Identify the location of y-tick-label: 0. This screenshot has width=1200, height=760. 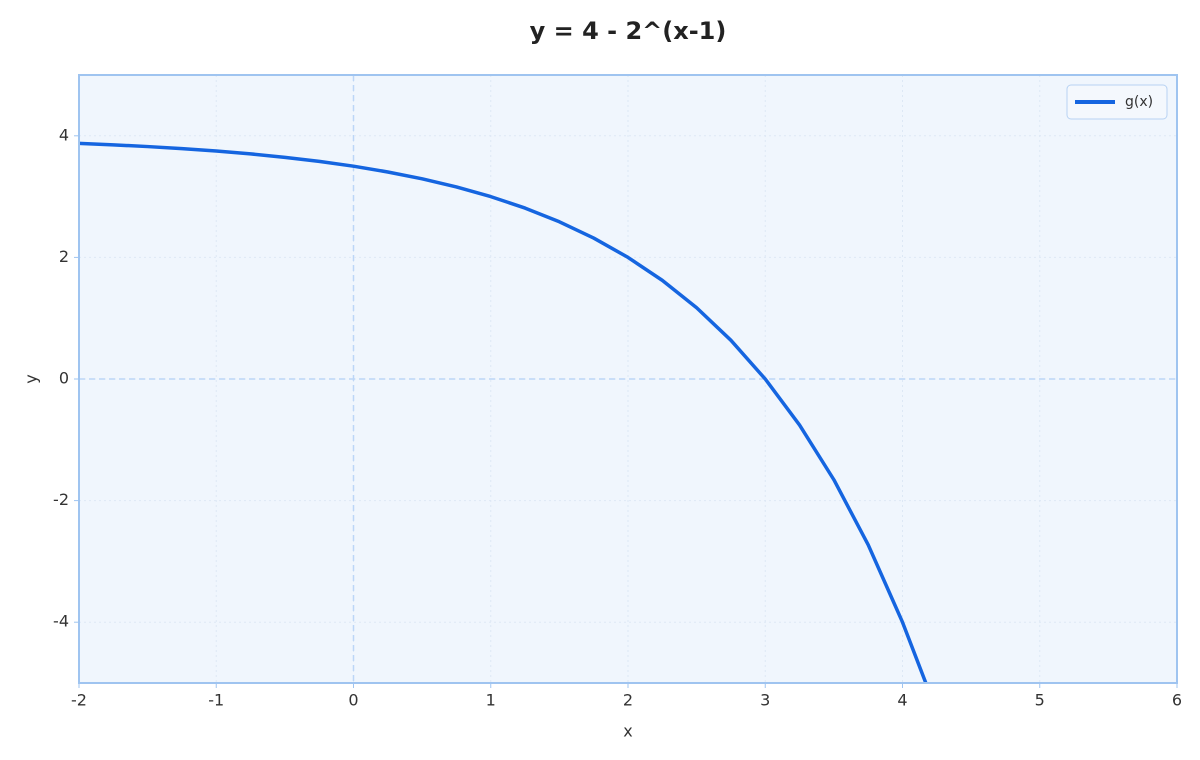
(64, 378).